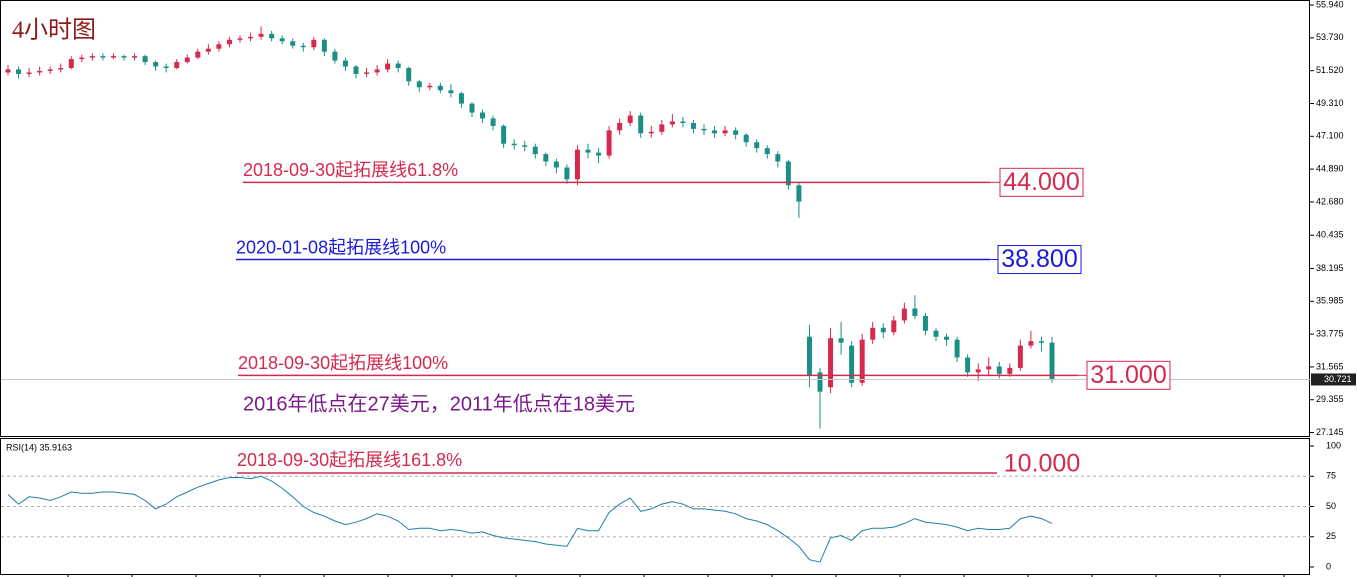 This screenshot has width=1357, height=577. What do you see at coordinates (39, 447) in the screenshot?
I see `rsi-title: RSI(14) 35.9163` at bounding box center [39, 447].